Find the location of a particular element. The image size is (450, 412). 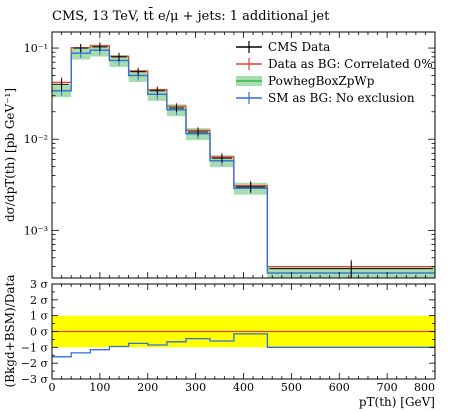

legend-entry: PowhegBoxZpWp is located at coordinates (321, 81).